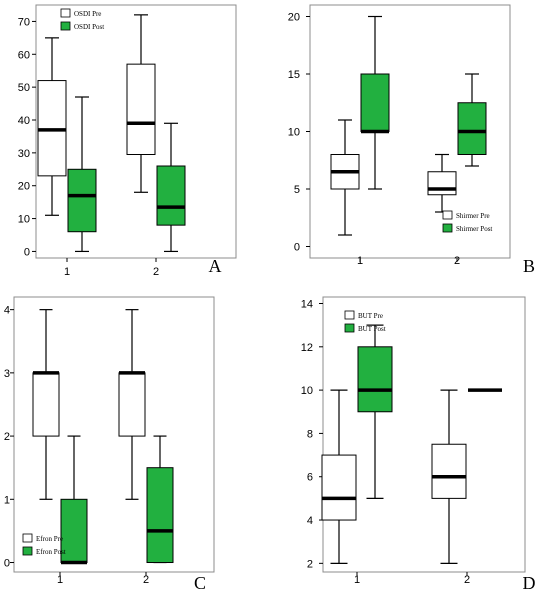 The height and width of the screenshot is (592, 550). I want to click on legend-label: Shirmer Post, so click(474, 229).